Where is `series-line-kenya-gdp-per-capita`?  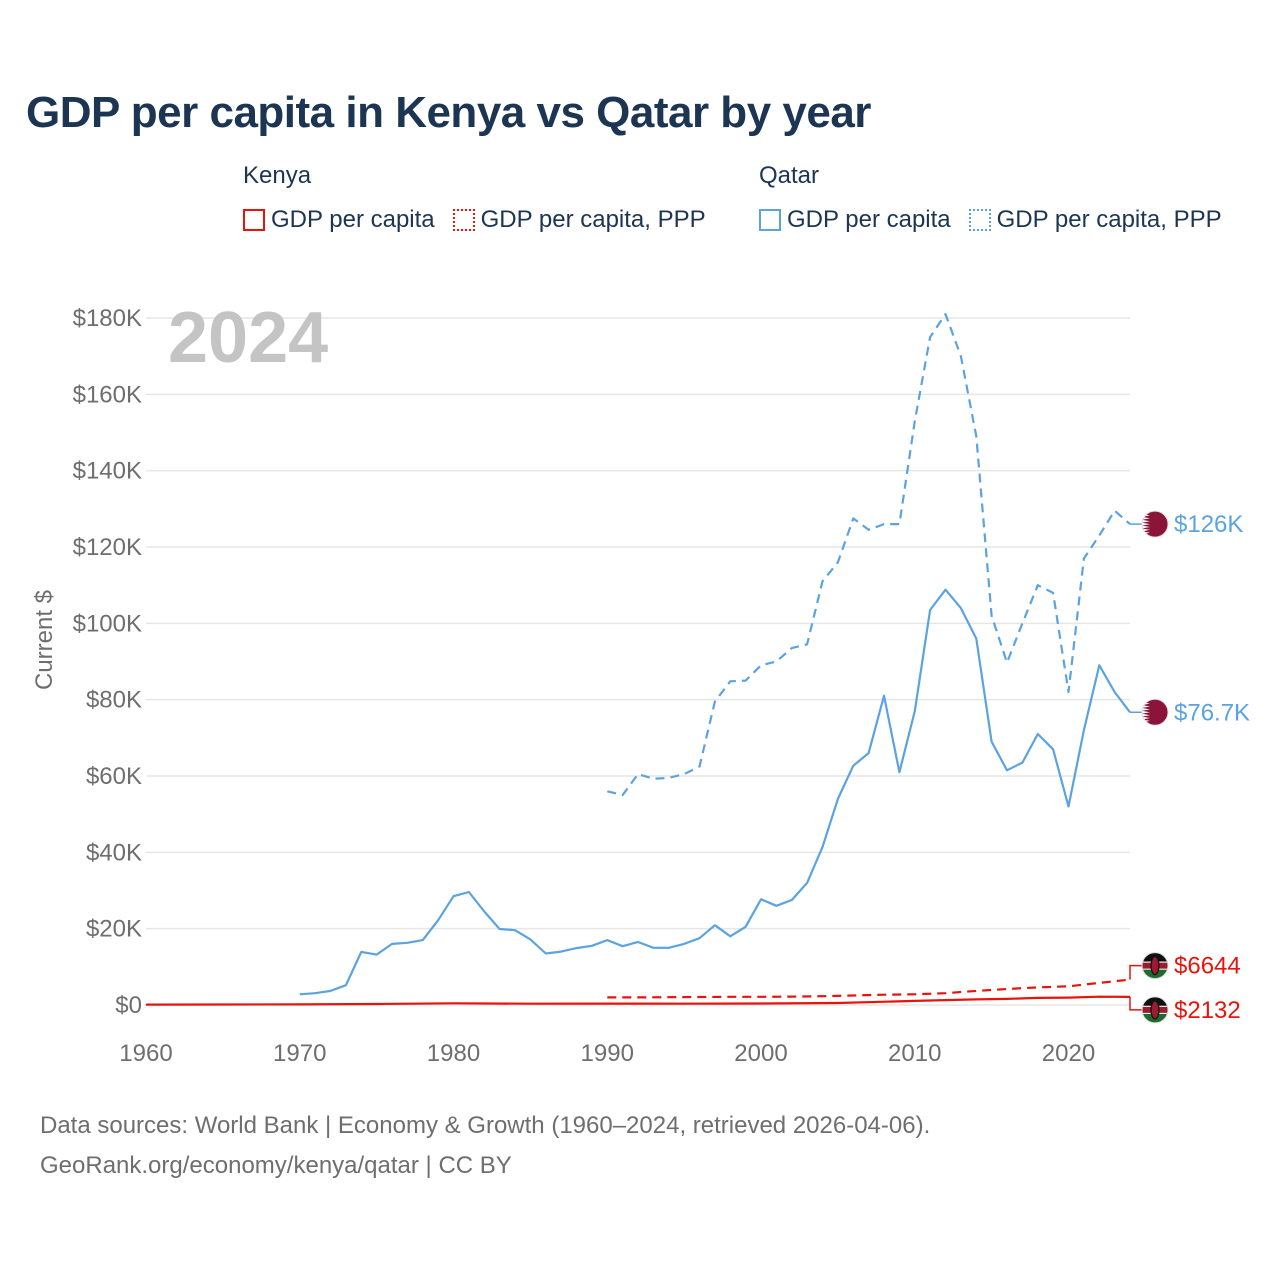 series-line-kenya-gdp-per-capita is located at coordinates (638, 1000).